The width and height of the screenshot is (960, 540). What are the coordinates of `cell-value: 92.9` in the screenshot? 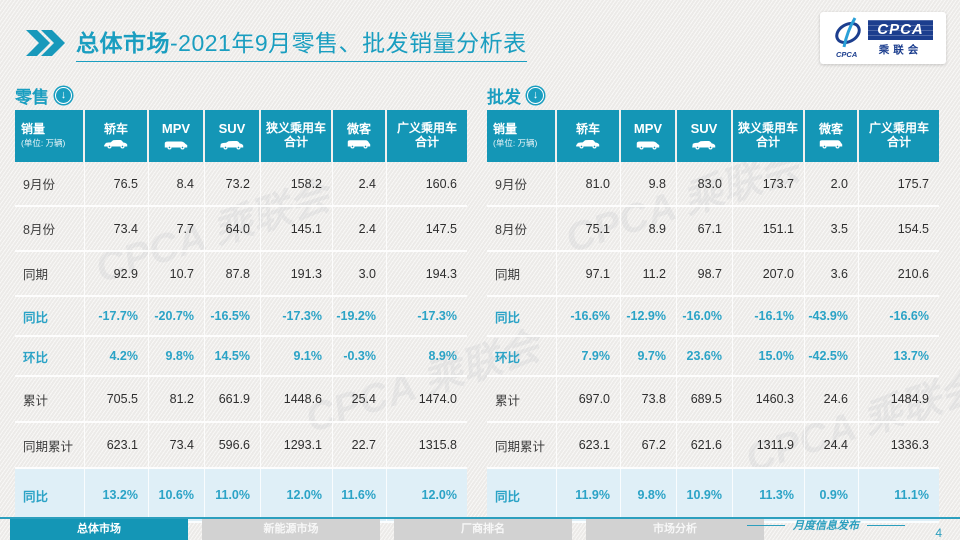 It's located at (117, 273).